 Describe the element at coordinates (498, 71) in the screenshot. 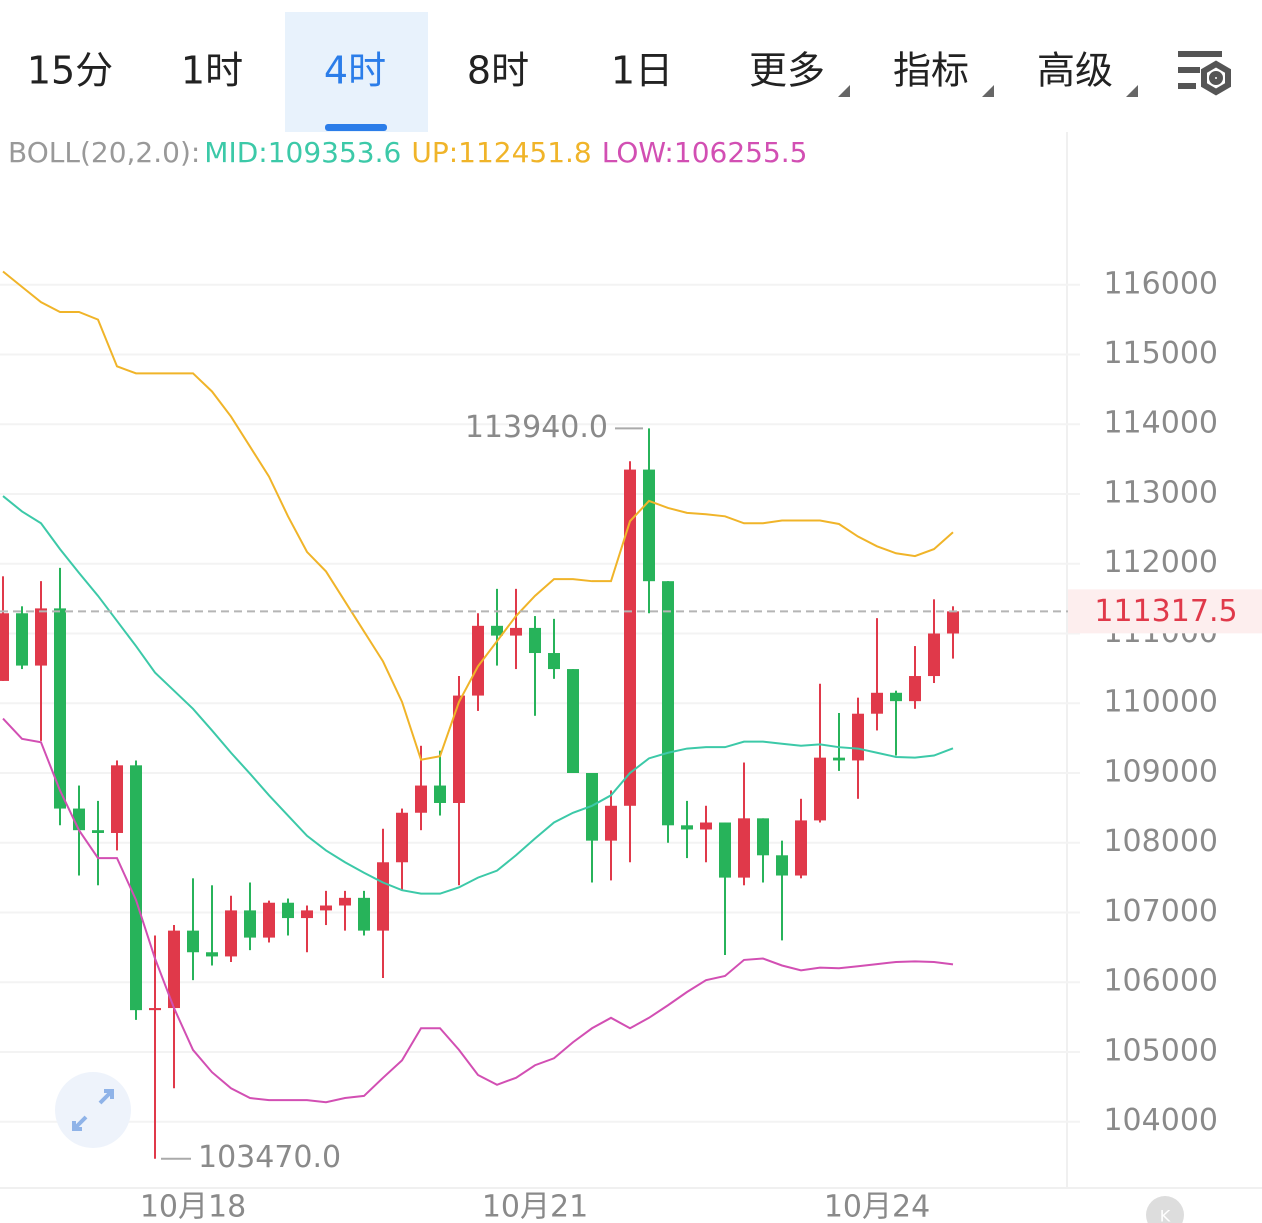

I see `tab: 8时` at that location.